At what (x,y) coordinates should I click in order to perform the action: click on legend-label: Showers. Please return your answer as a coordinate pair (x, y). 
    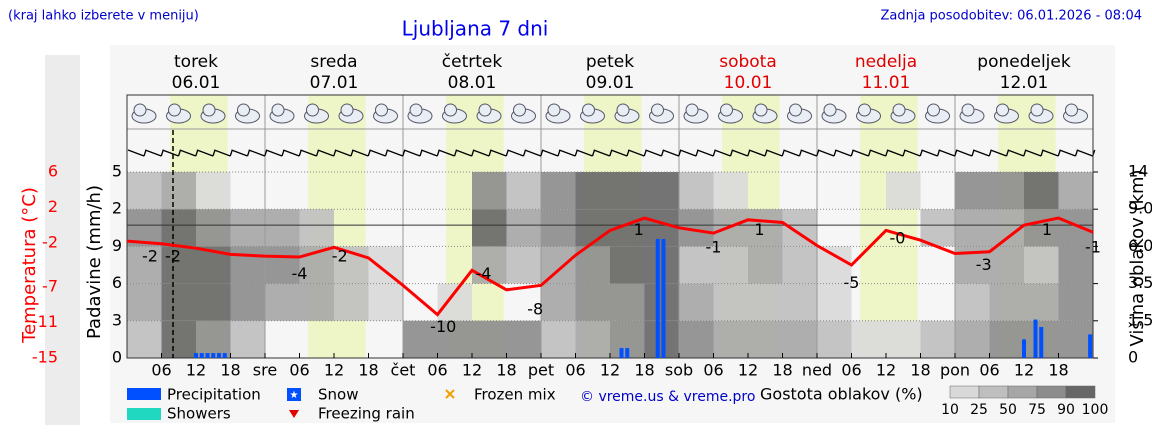
    Looking at the image, I should click on (199, 414).